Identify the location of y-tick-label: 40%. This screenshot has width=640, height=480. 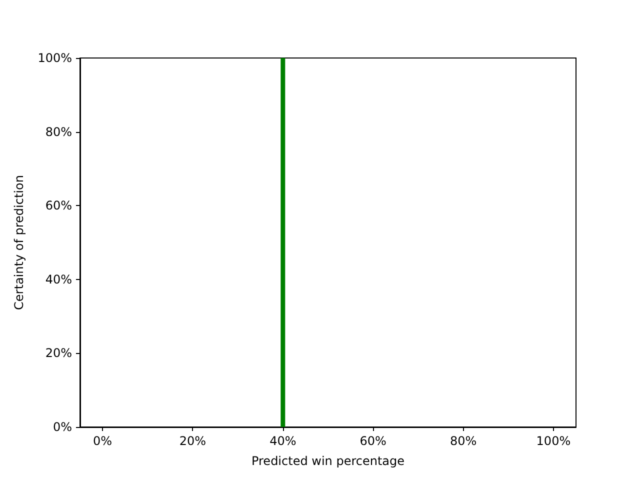
(58, 279).